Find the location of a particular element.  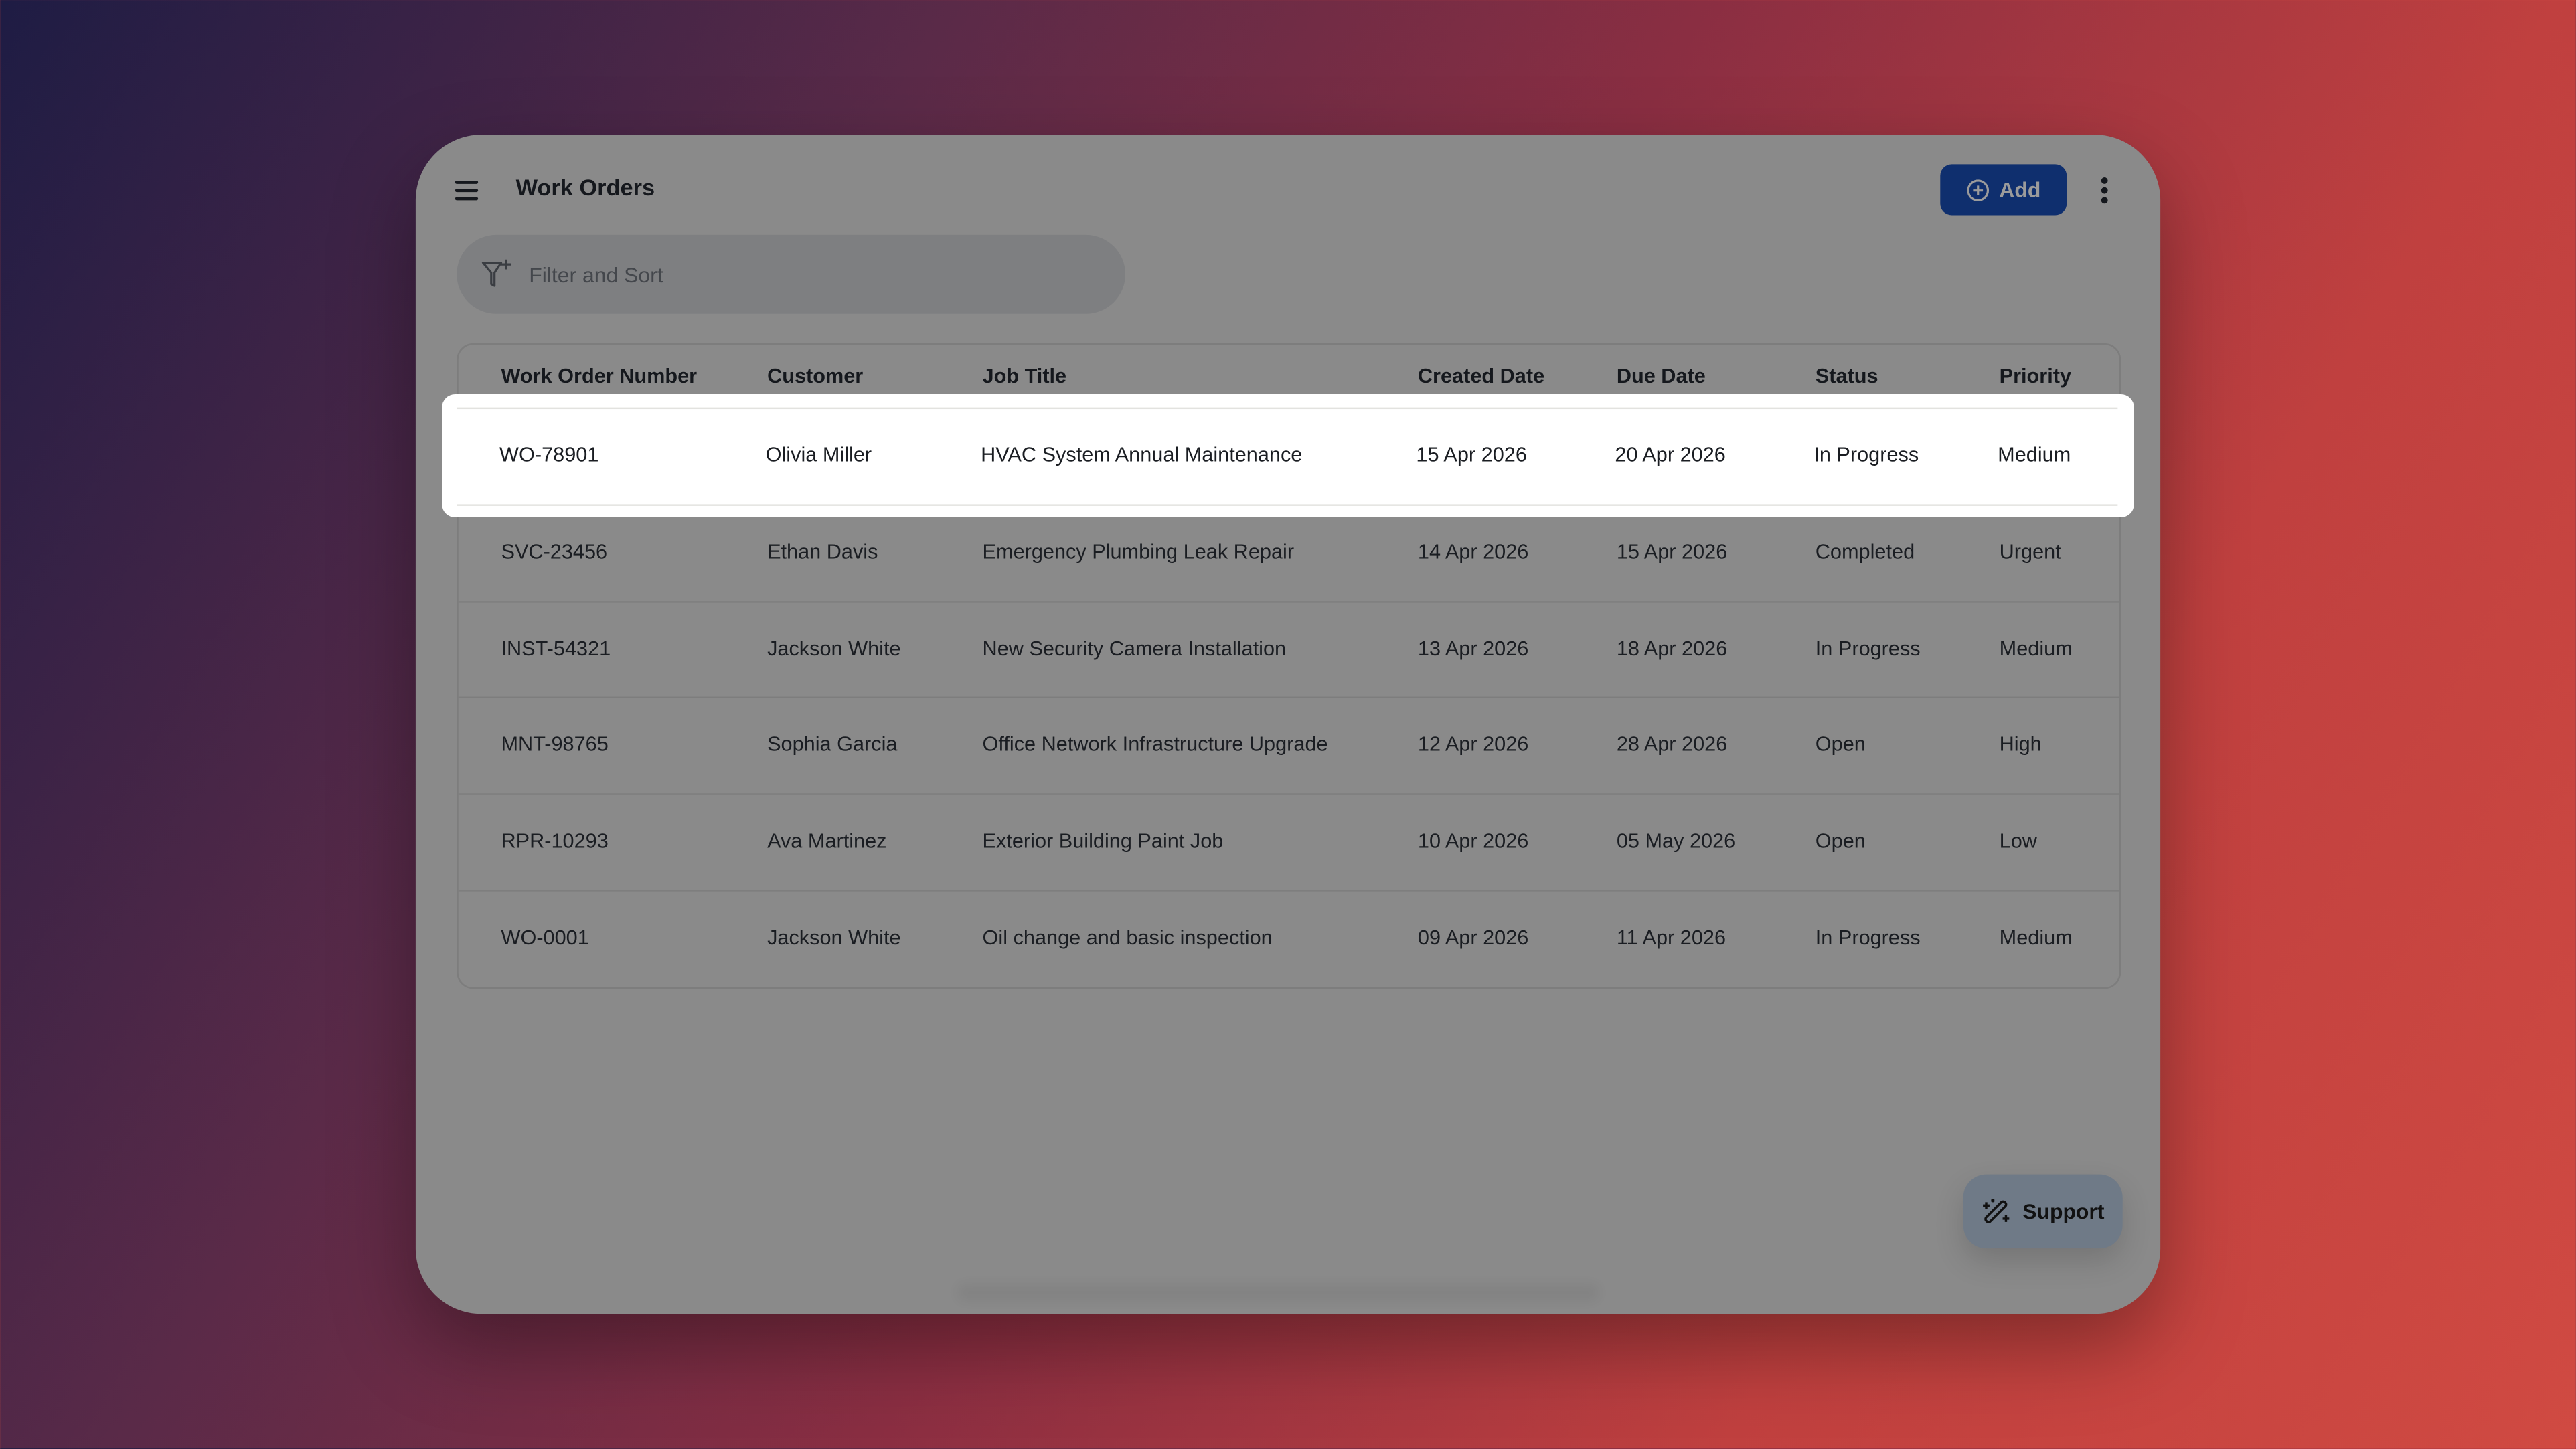

cell-customer: Sophia Garcia is located at coordinates (833, 744).